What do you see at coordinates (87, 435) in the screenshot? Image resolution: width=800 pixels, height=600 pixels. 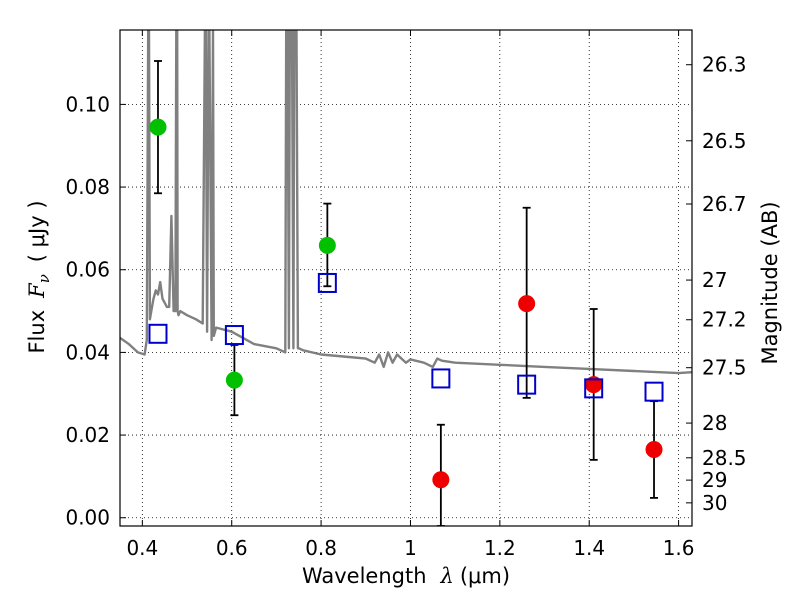 I see `y-tick-label-1: 0.02` at bounding box center [87, 435].